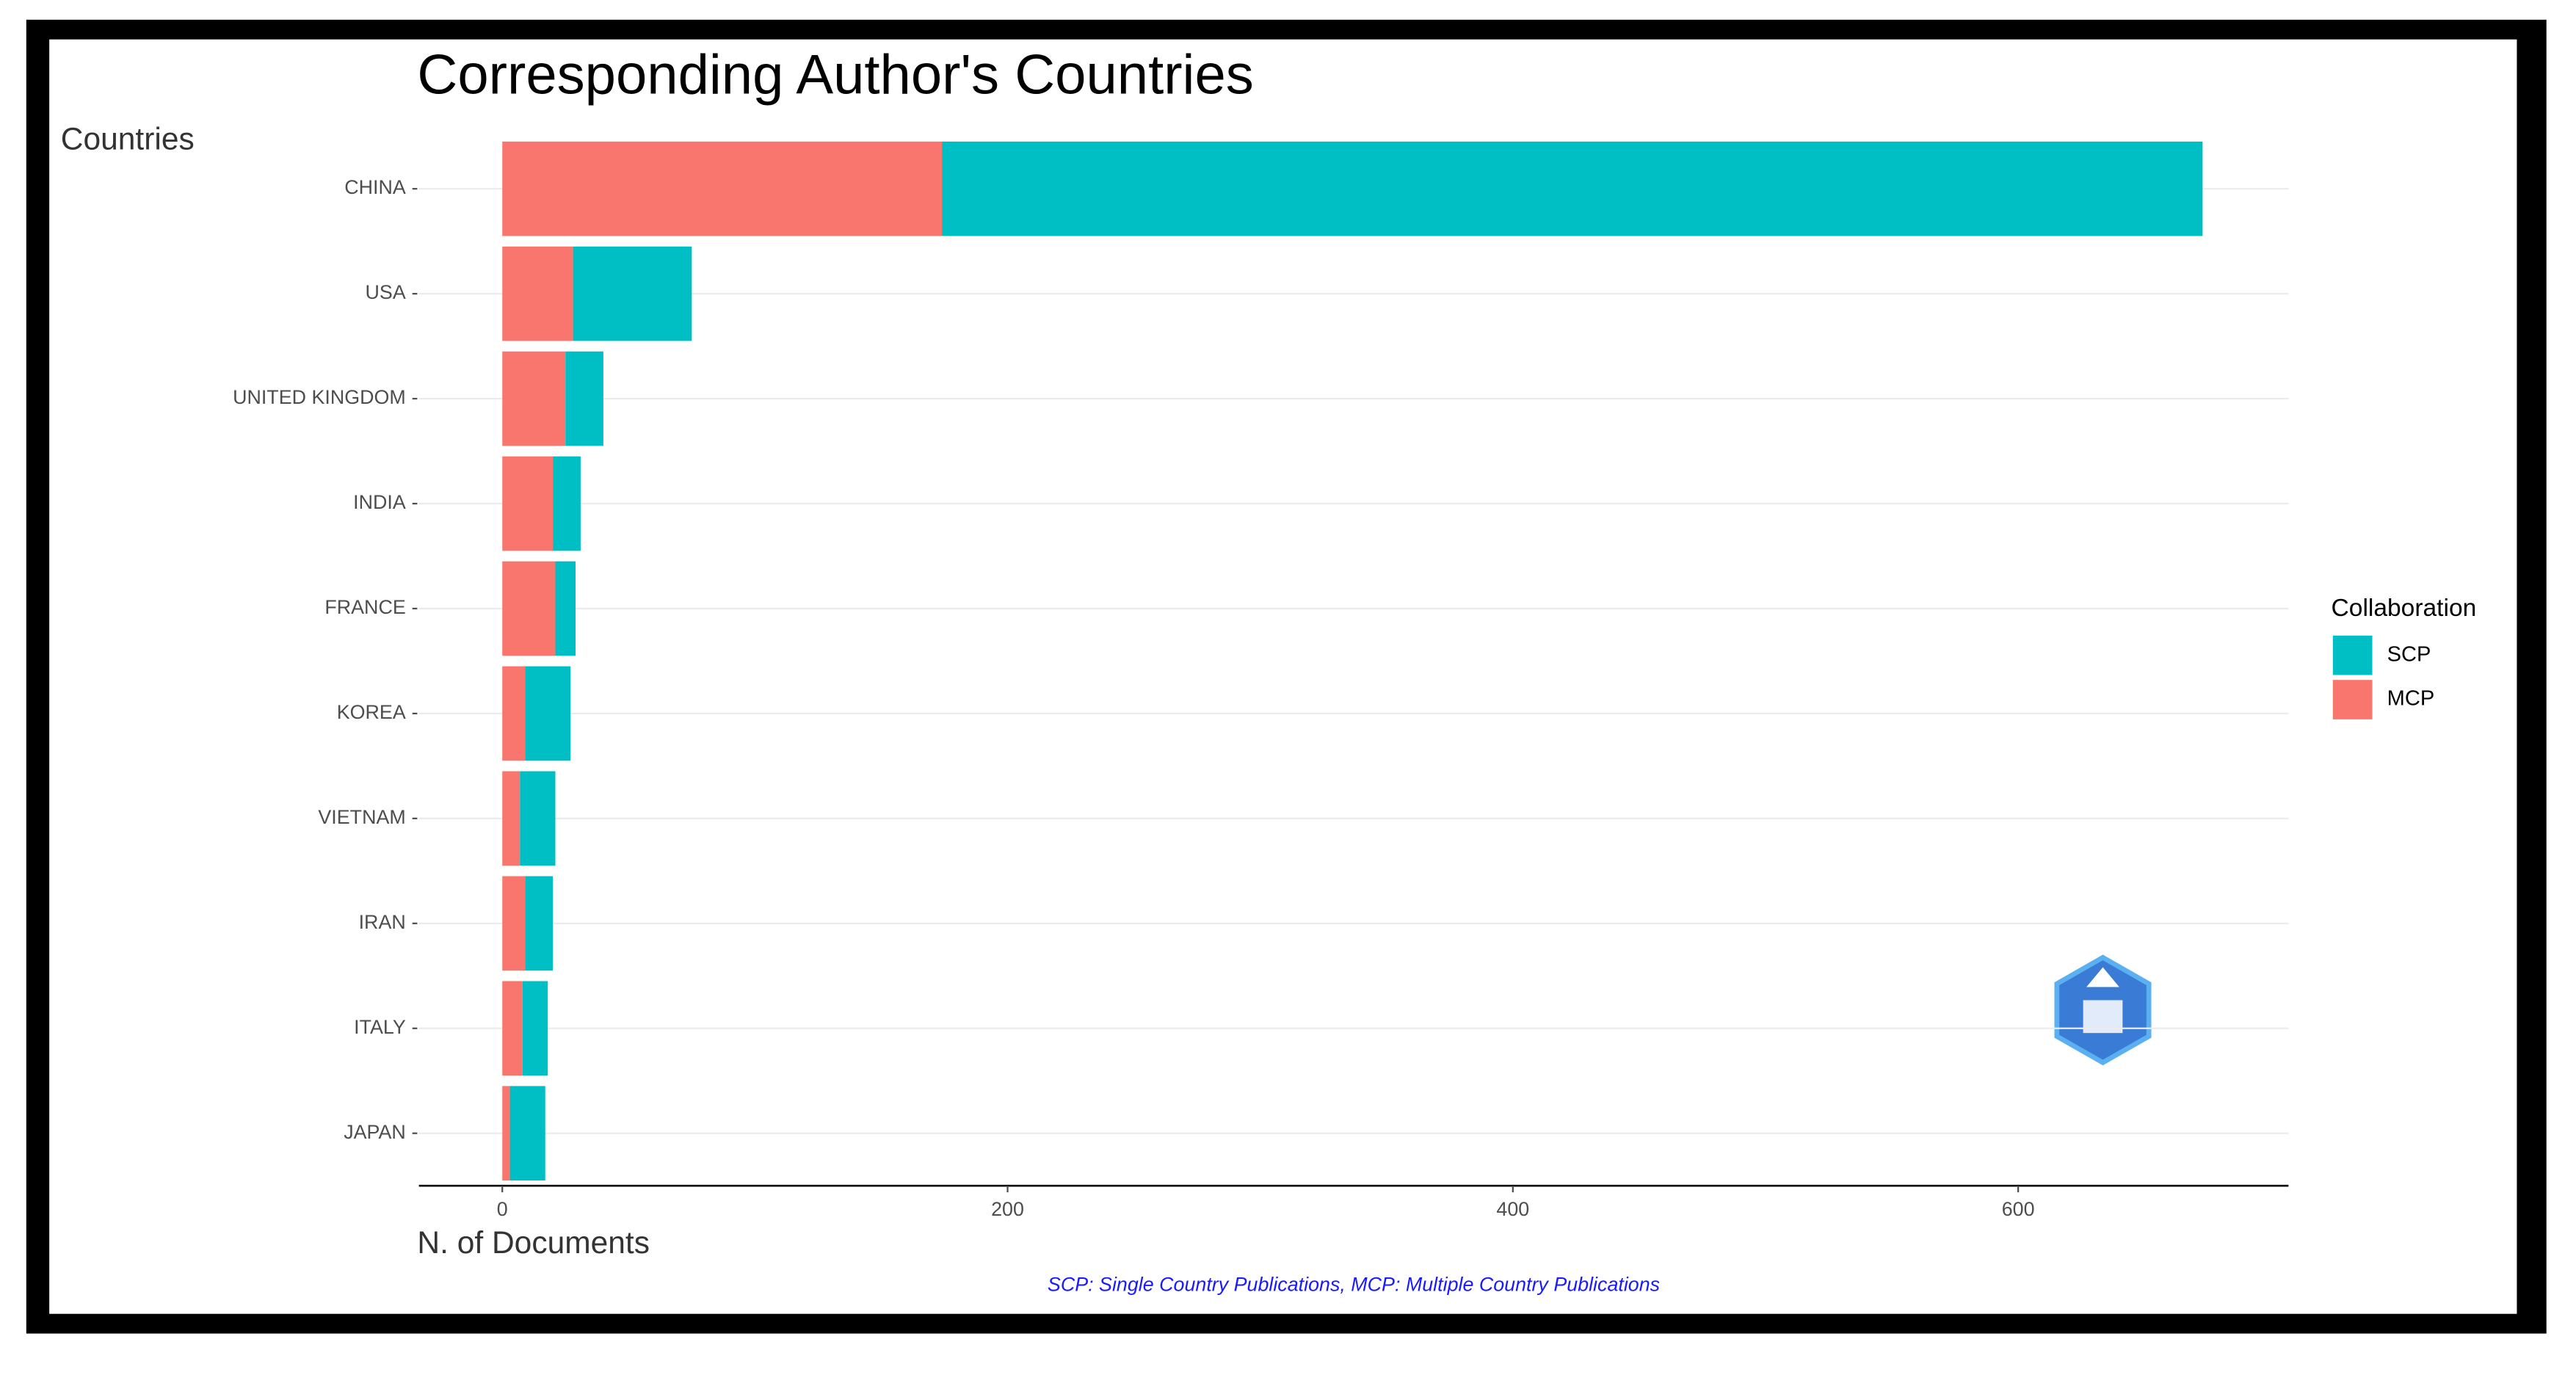 The width and height of the screenshot is (2576, 1375). Describe the element at coordinates (380, 1027) in the screenshot. I see `y-tick-label: ITALY` at that location.